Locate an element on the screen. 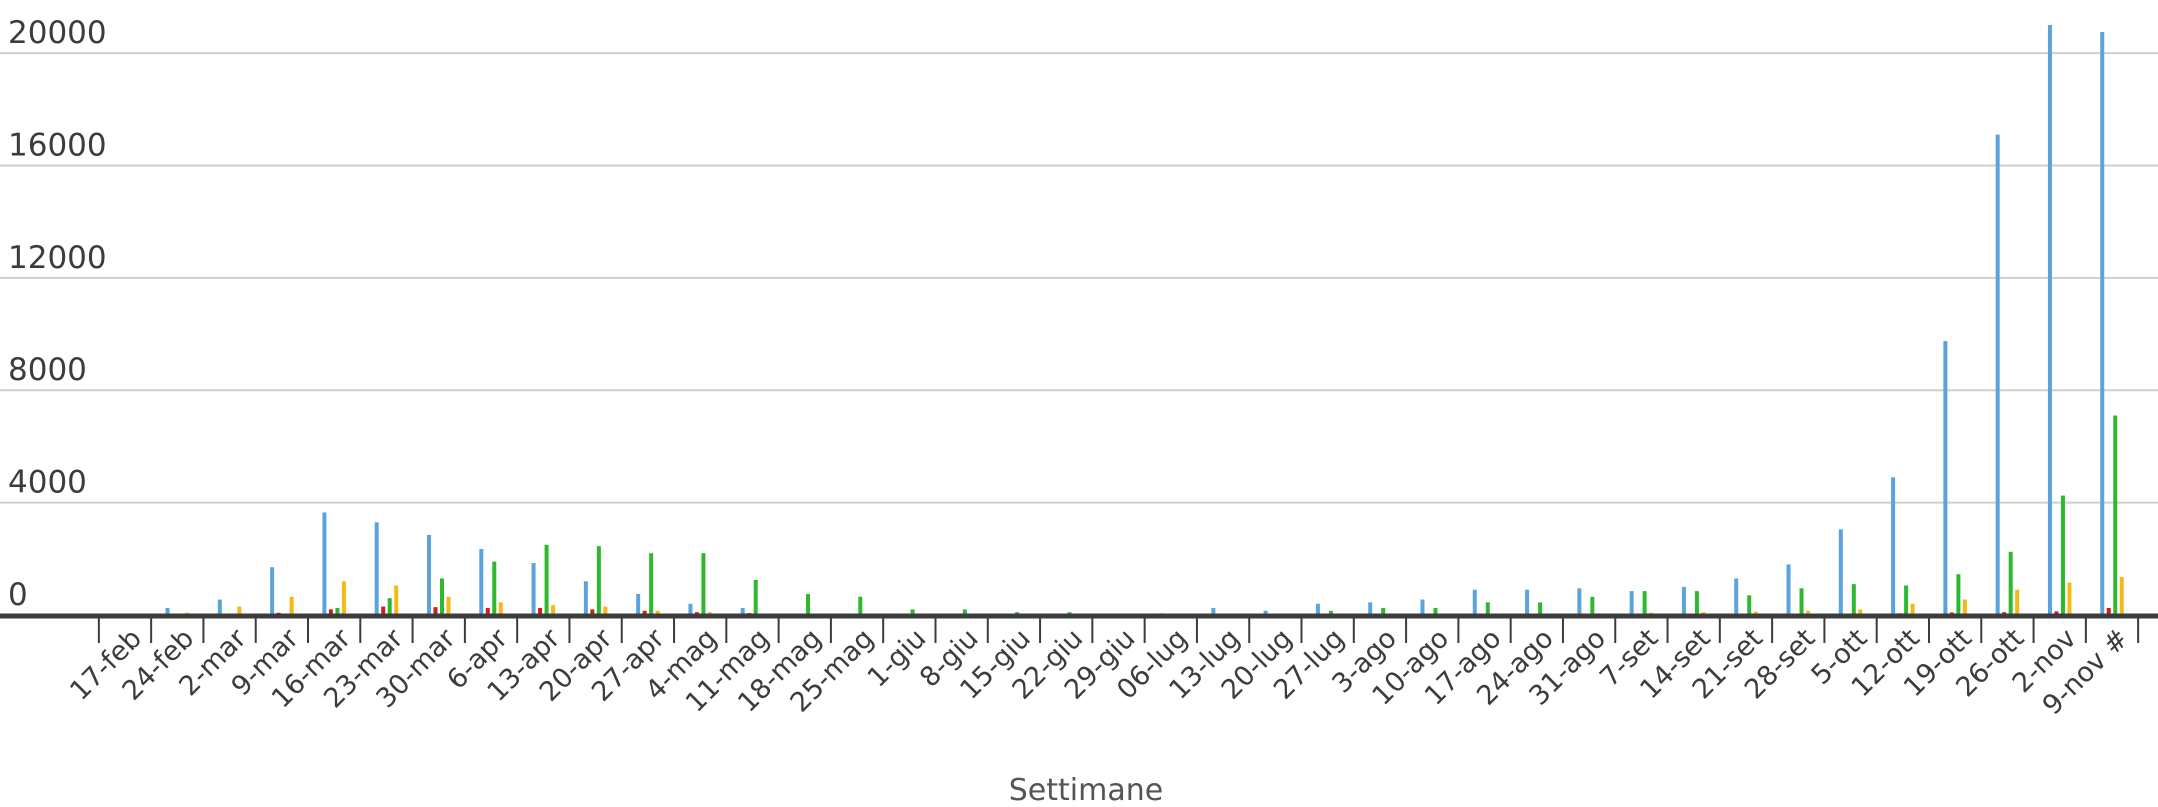 This screenshot has height=807, width=2158. bar-s2-30-mar is located at coordinates (435, 611).